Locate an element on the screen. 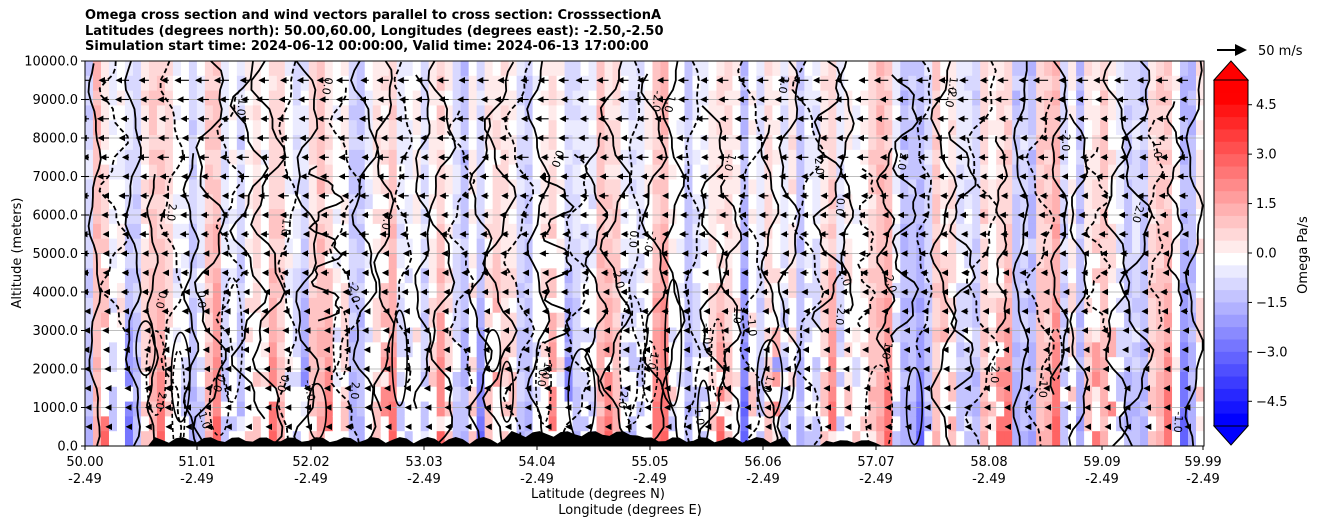 Image resolution: width=1320 pixels, height=526 pixels. negative-contour is located at coordinates (634, 253).